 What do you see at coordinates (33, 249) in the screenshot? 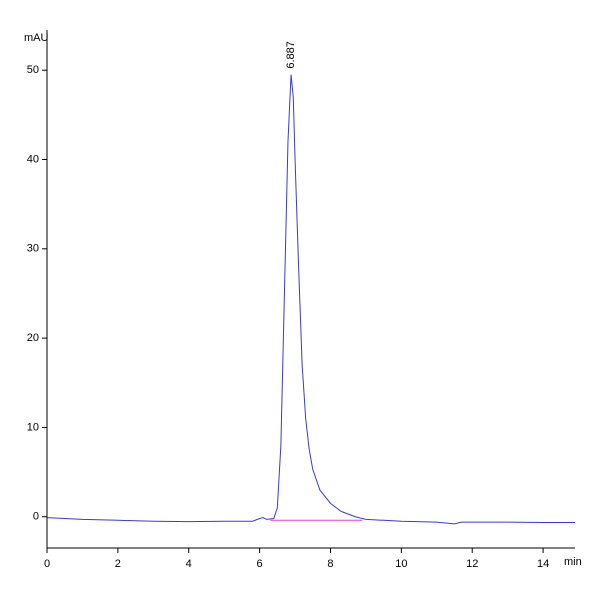
I see `y-tick-label: 30` at bounding box center [33, 249].